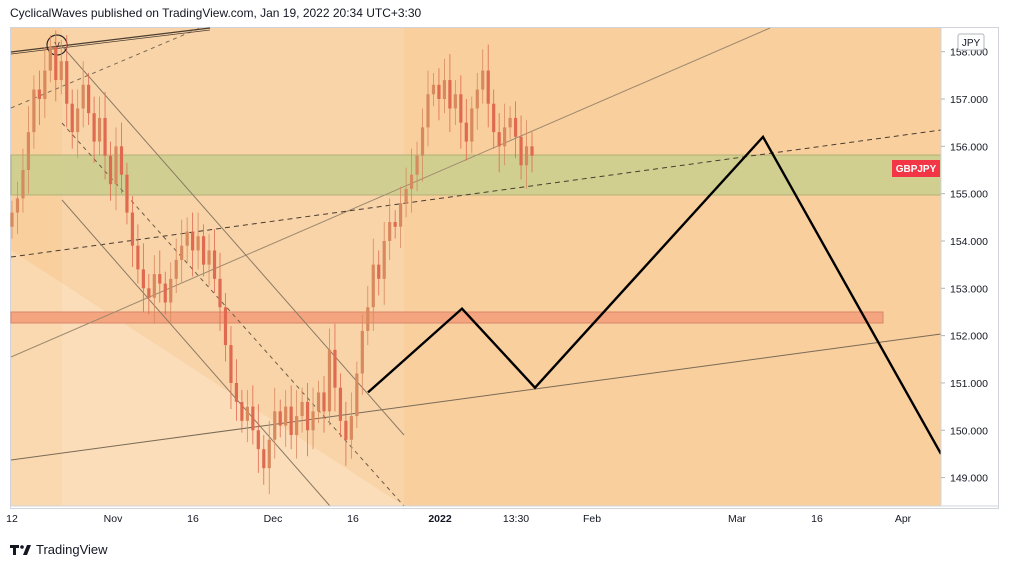 The width and height of the screenshot is (1009, 568). Describe the element at coordinates (113, 519) in the screenshot. I see `x-tick-label: Nov` at that location.